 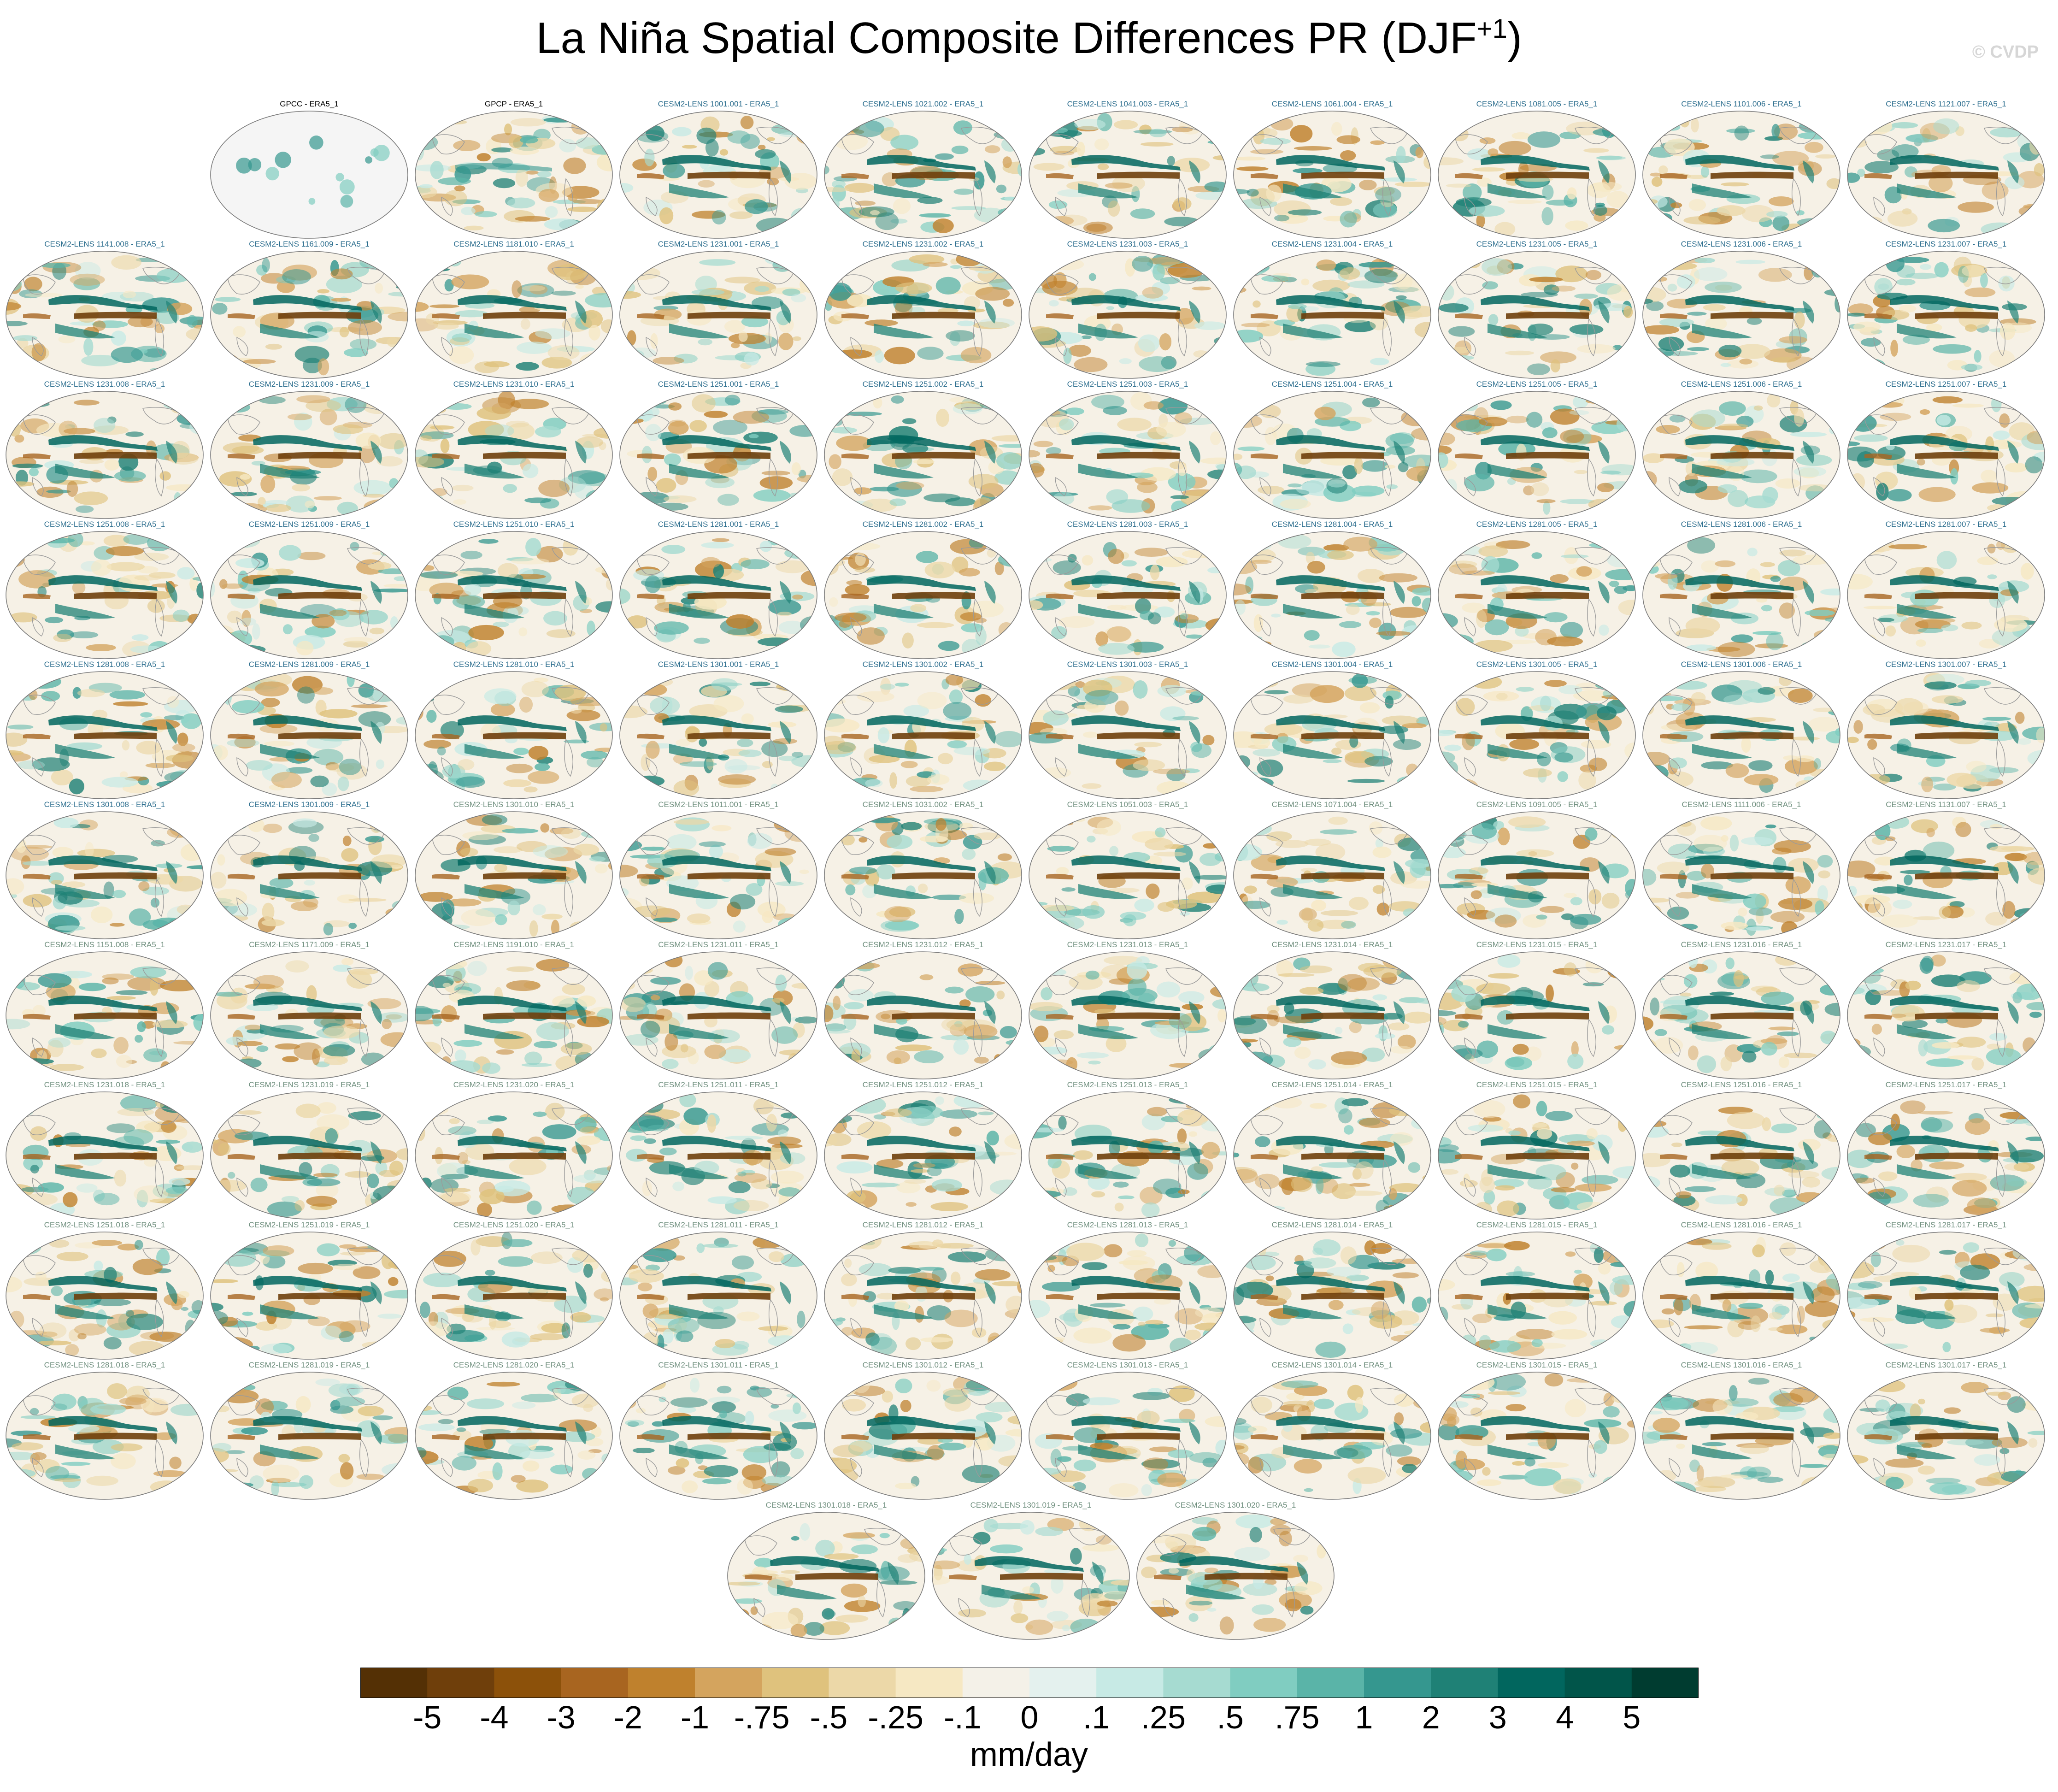 I want to click on colorbar-tick-label: .1, so click(x=1096, y=1717).